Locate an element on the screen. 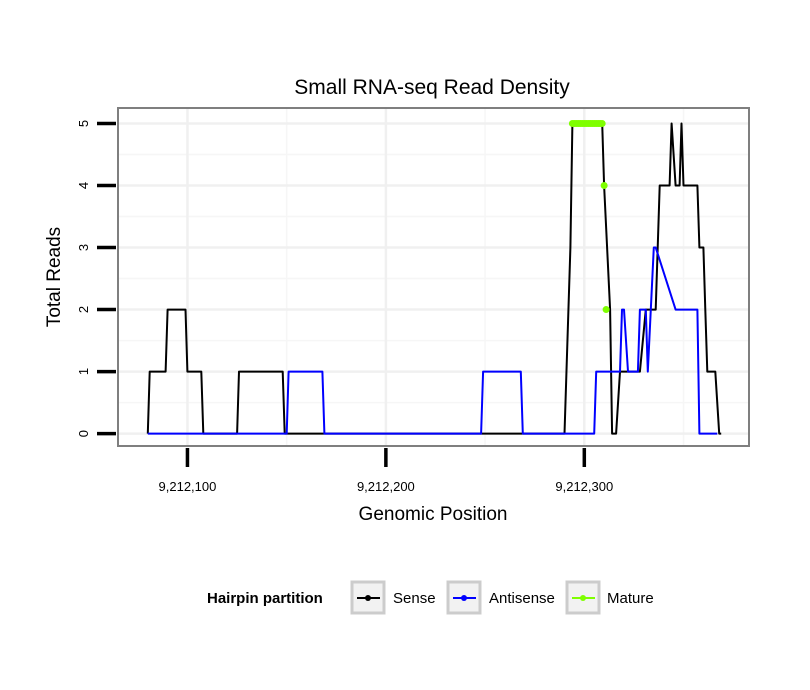 Image resolution: width=810 pixels, height=690 pixels. y-tick-label: 3 is located at coordinates (83, 247).